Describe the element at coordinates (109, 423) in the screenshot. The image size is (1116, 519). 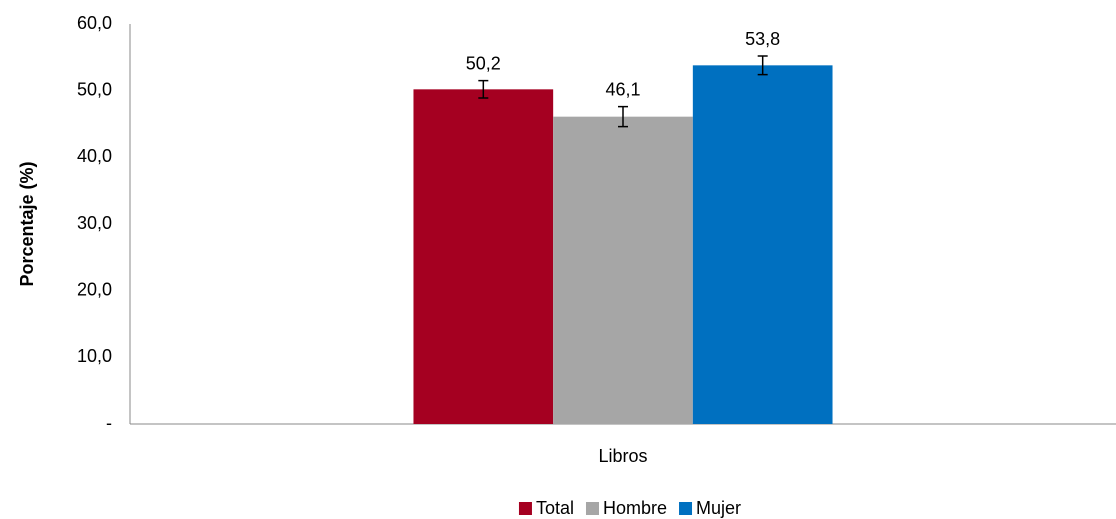
I see `y-tick-label: -` at that location.